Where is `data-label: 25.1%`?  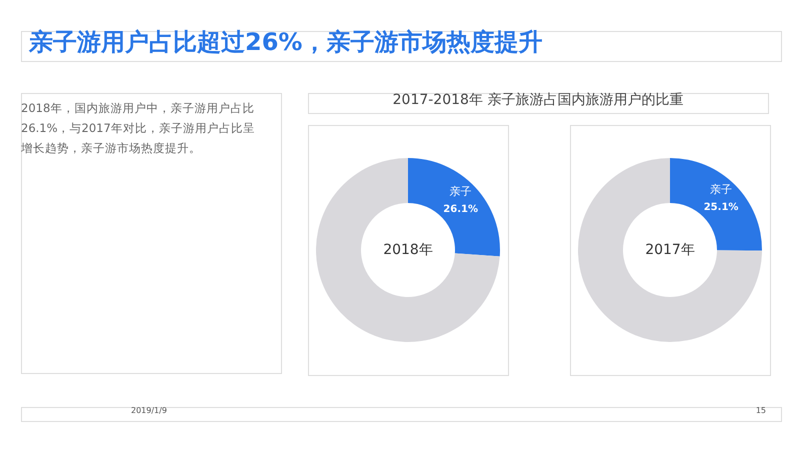 data-label: 25.1% is located at coordinates (721, 208).